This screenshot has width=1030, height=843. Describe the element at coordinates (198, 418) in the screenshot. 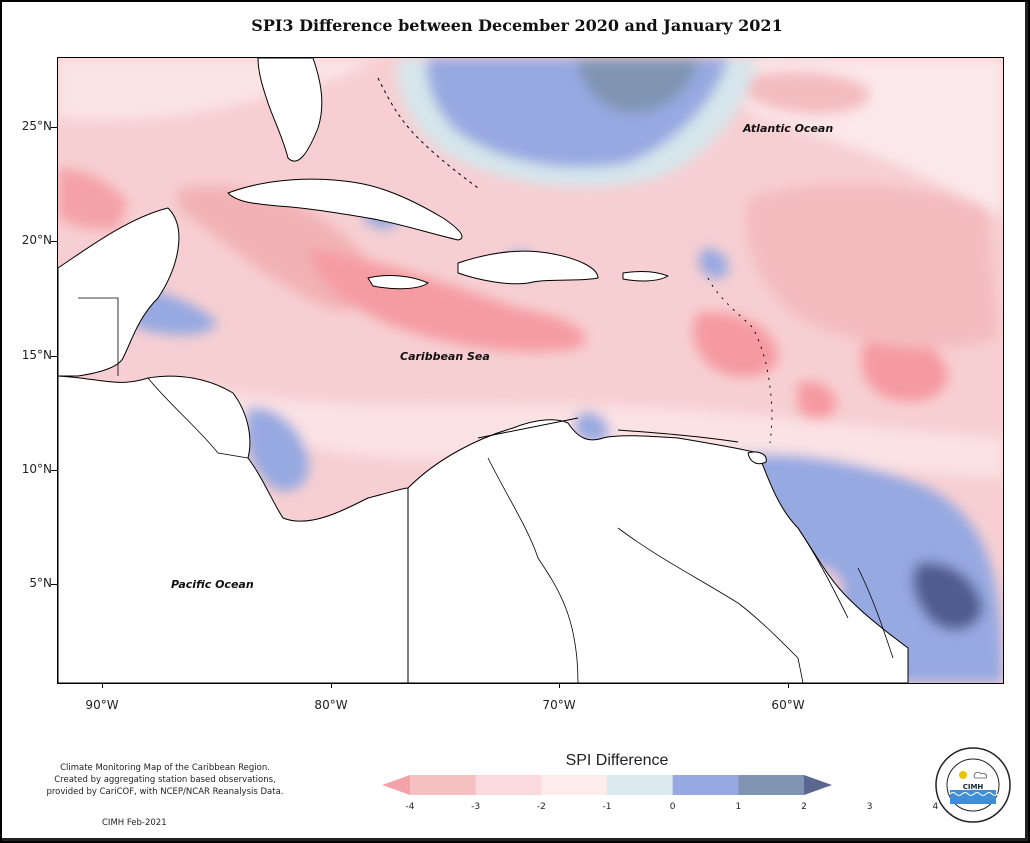

I see `border-central-america` at that location.